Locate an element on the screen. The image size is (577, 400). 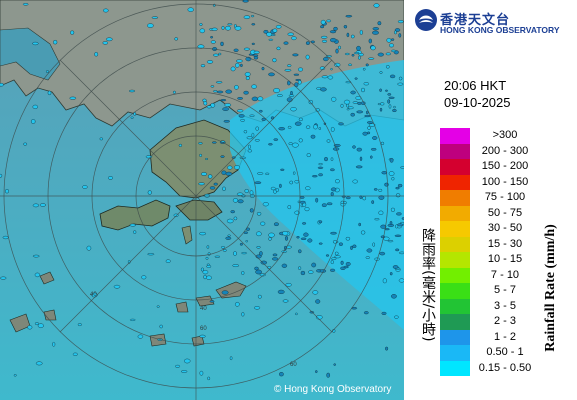
new-territories is located at coordinates (198, 159).